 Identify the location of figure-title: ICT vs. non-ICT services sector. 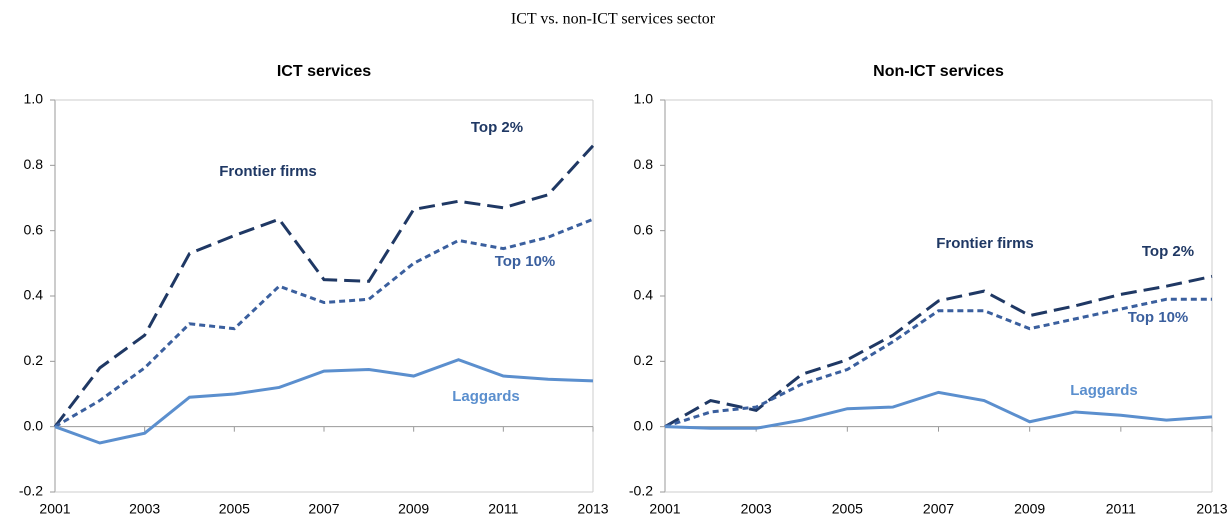
(613, 19).